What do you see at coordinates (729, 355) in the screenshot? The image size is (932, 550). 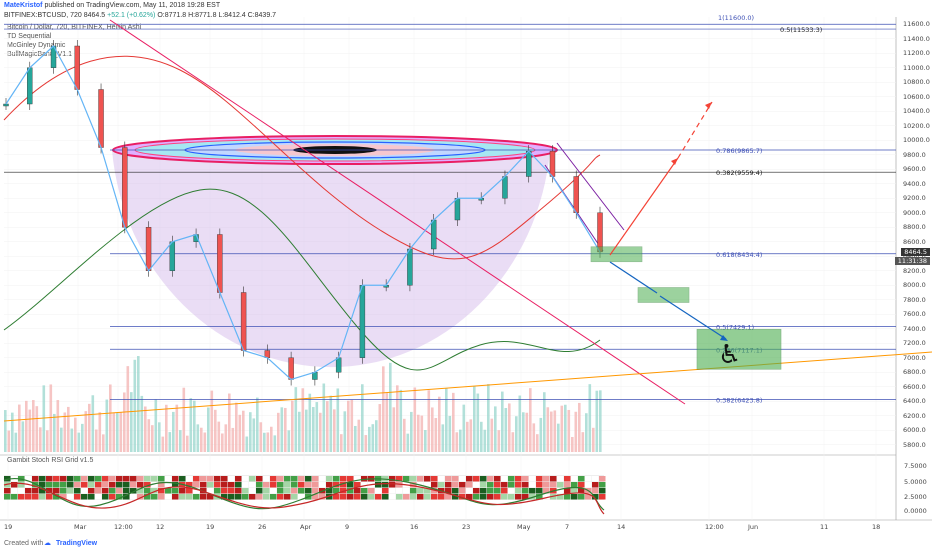 I see `wheelchair-icon: ♿` at bounding box center [729, 355].